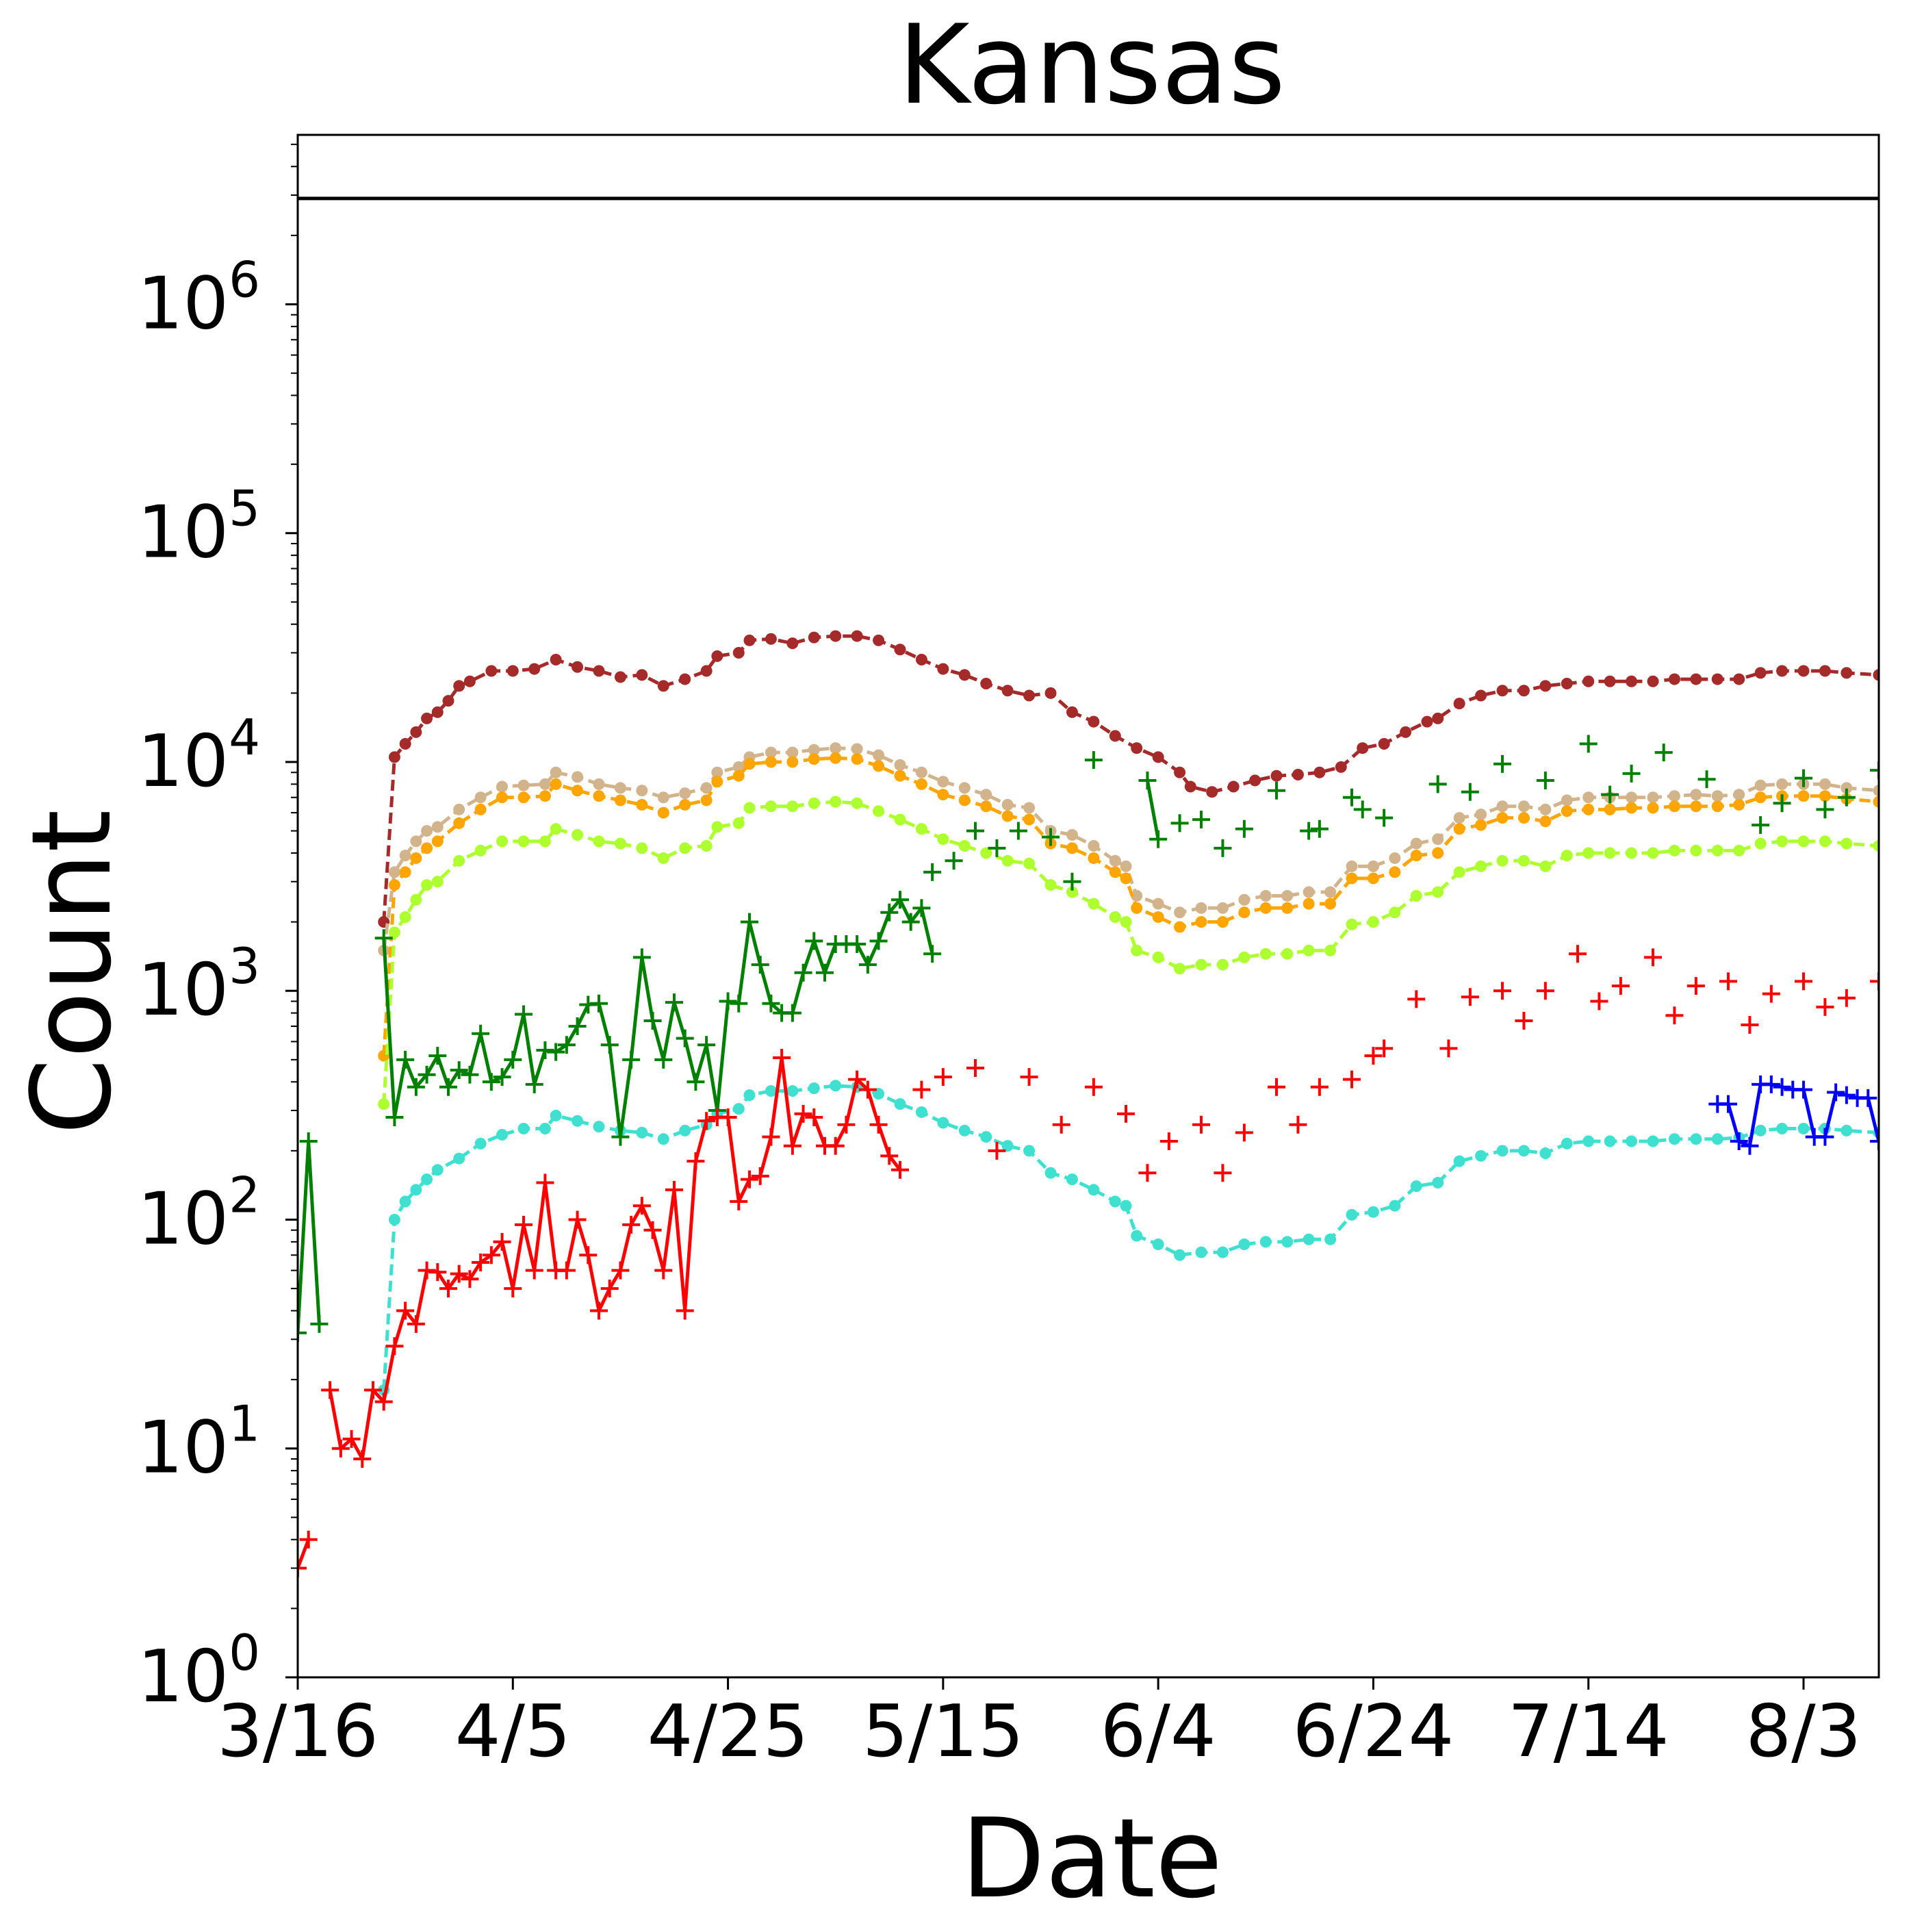 The height and width of the screenshot is (1932, 1911). I want to click on series-line, so click(1130, 952).